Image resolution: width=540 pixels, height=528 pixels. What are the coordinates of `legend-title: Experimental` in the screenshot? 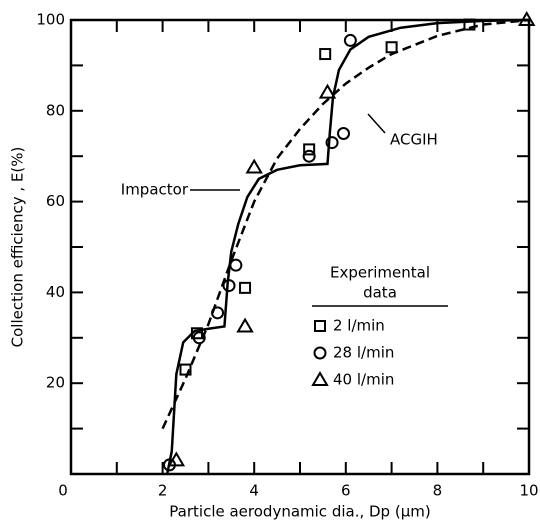 It's located at (380, 273).